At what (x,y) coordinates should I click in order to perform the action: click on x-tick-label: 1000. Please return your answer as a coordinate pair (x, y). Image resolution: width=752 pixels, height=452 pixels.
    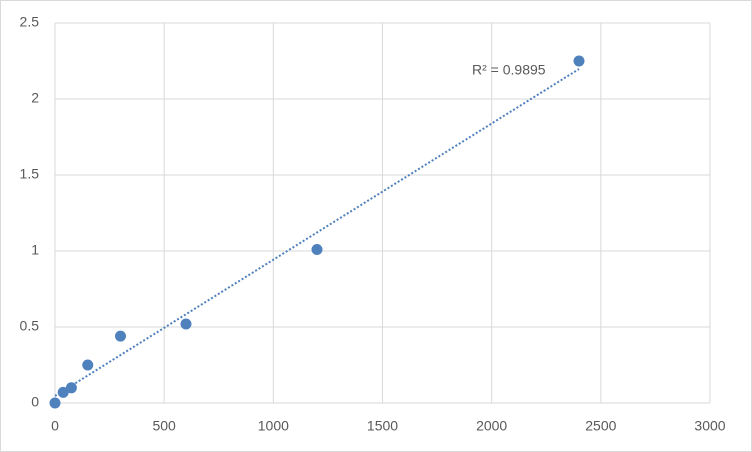
    Looking at the image, I should click on (273, 426).